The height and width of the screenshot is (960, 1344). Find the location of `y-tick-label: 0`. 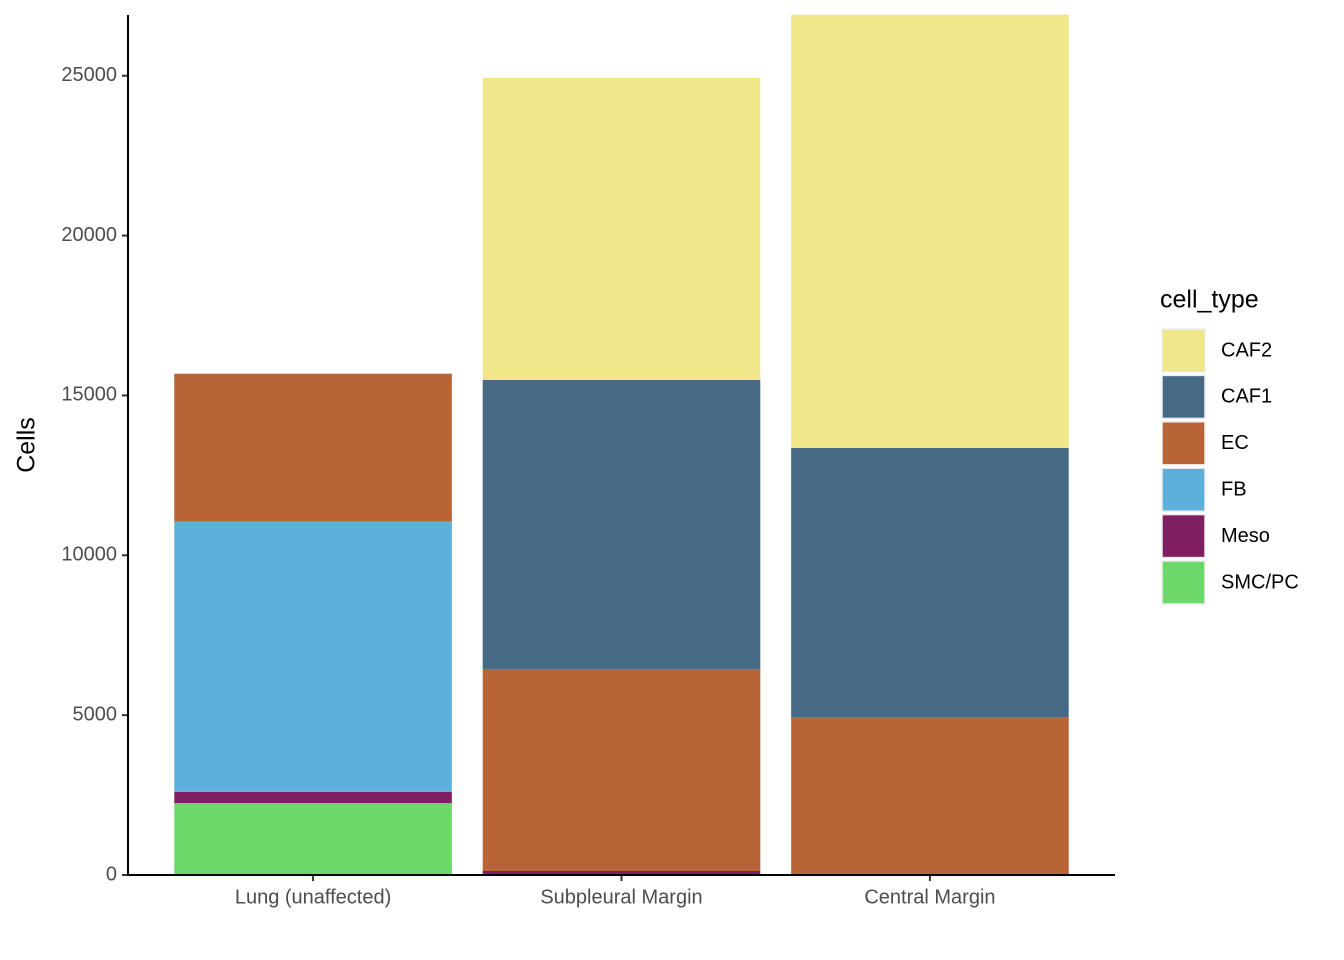

y-tick-label: 0 is located at coordinates (111, 874).